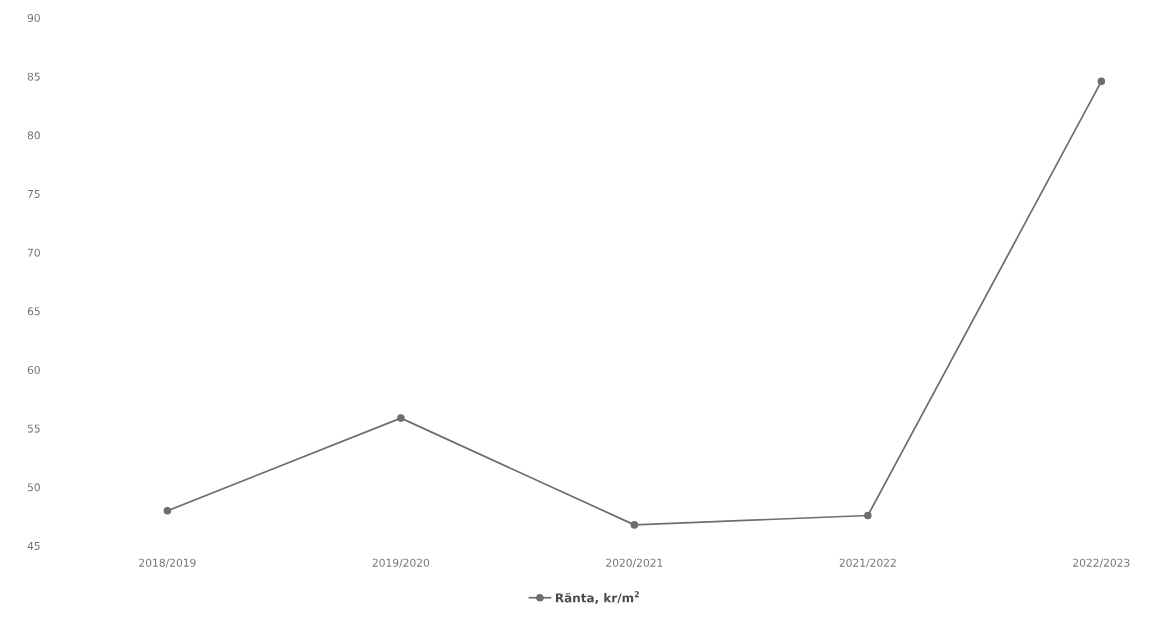  Describe the element at coordinates (401, 563) in the screenshot. I see `x-tick-label: 2019/2020` at that location.